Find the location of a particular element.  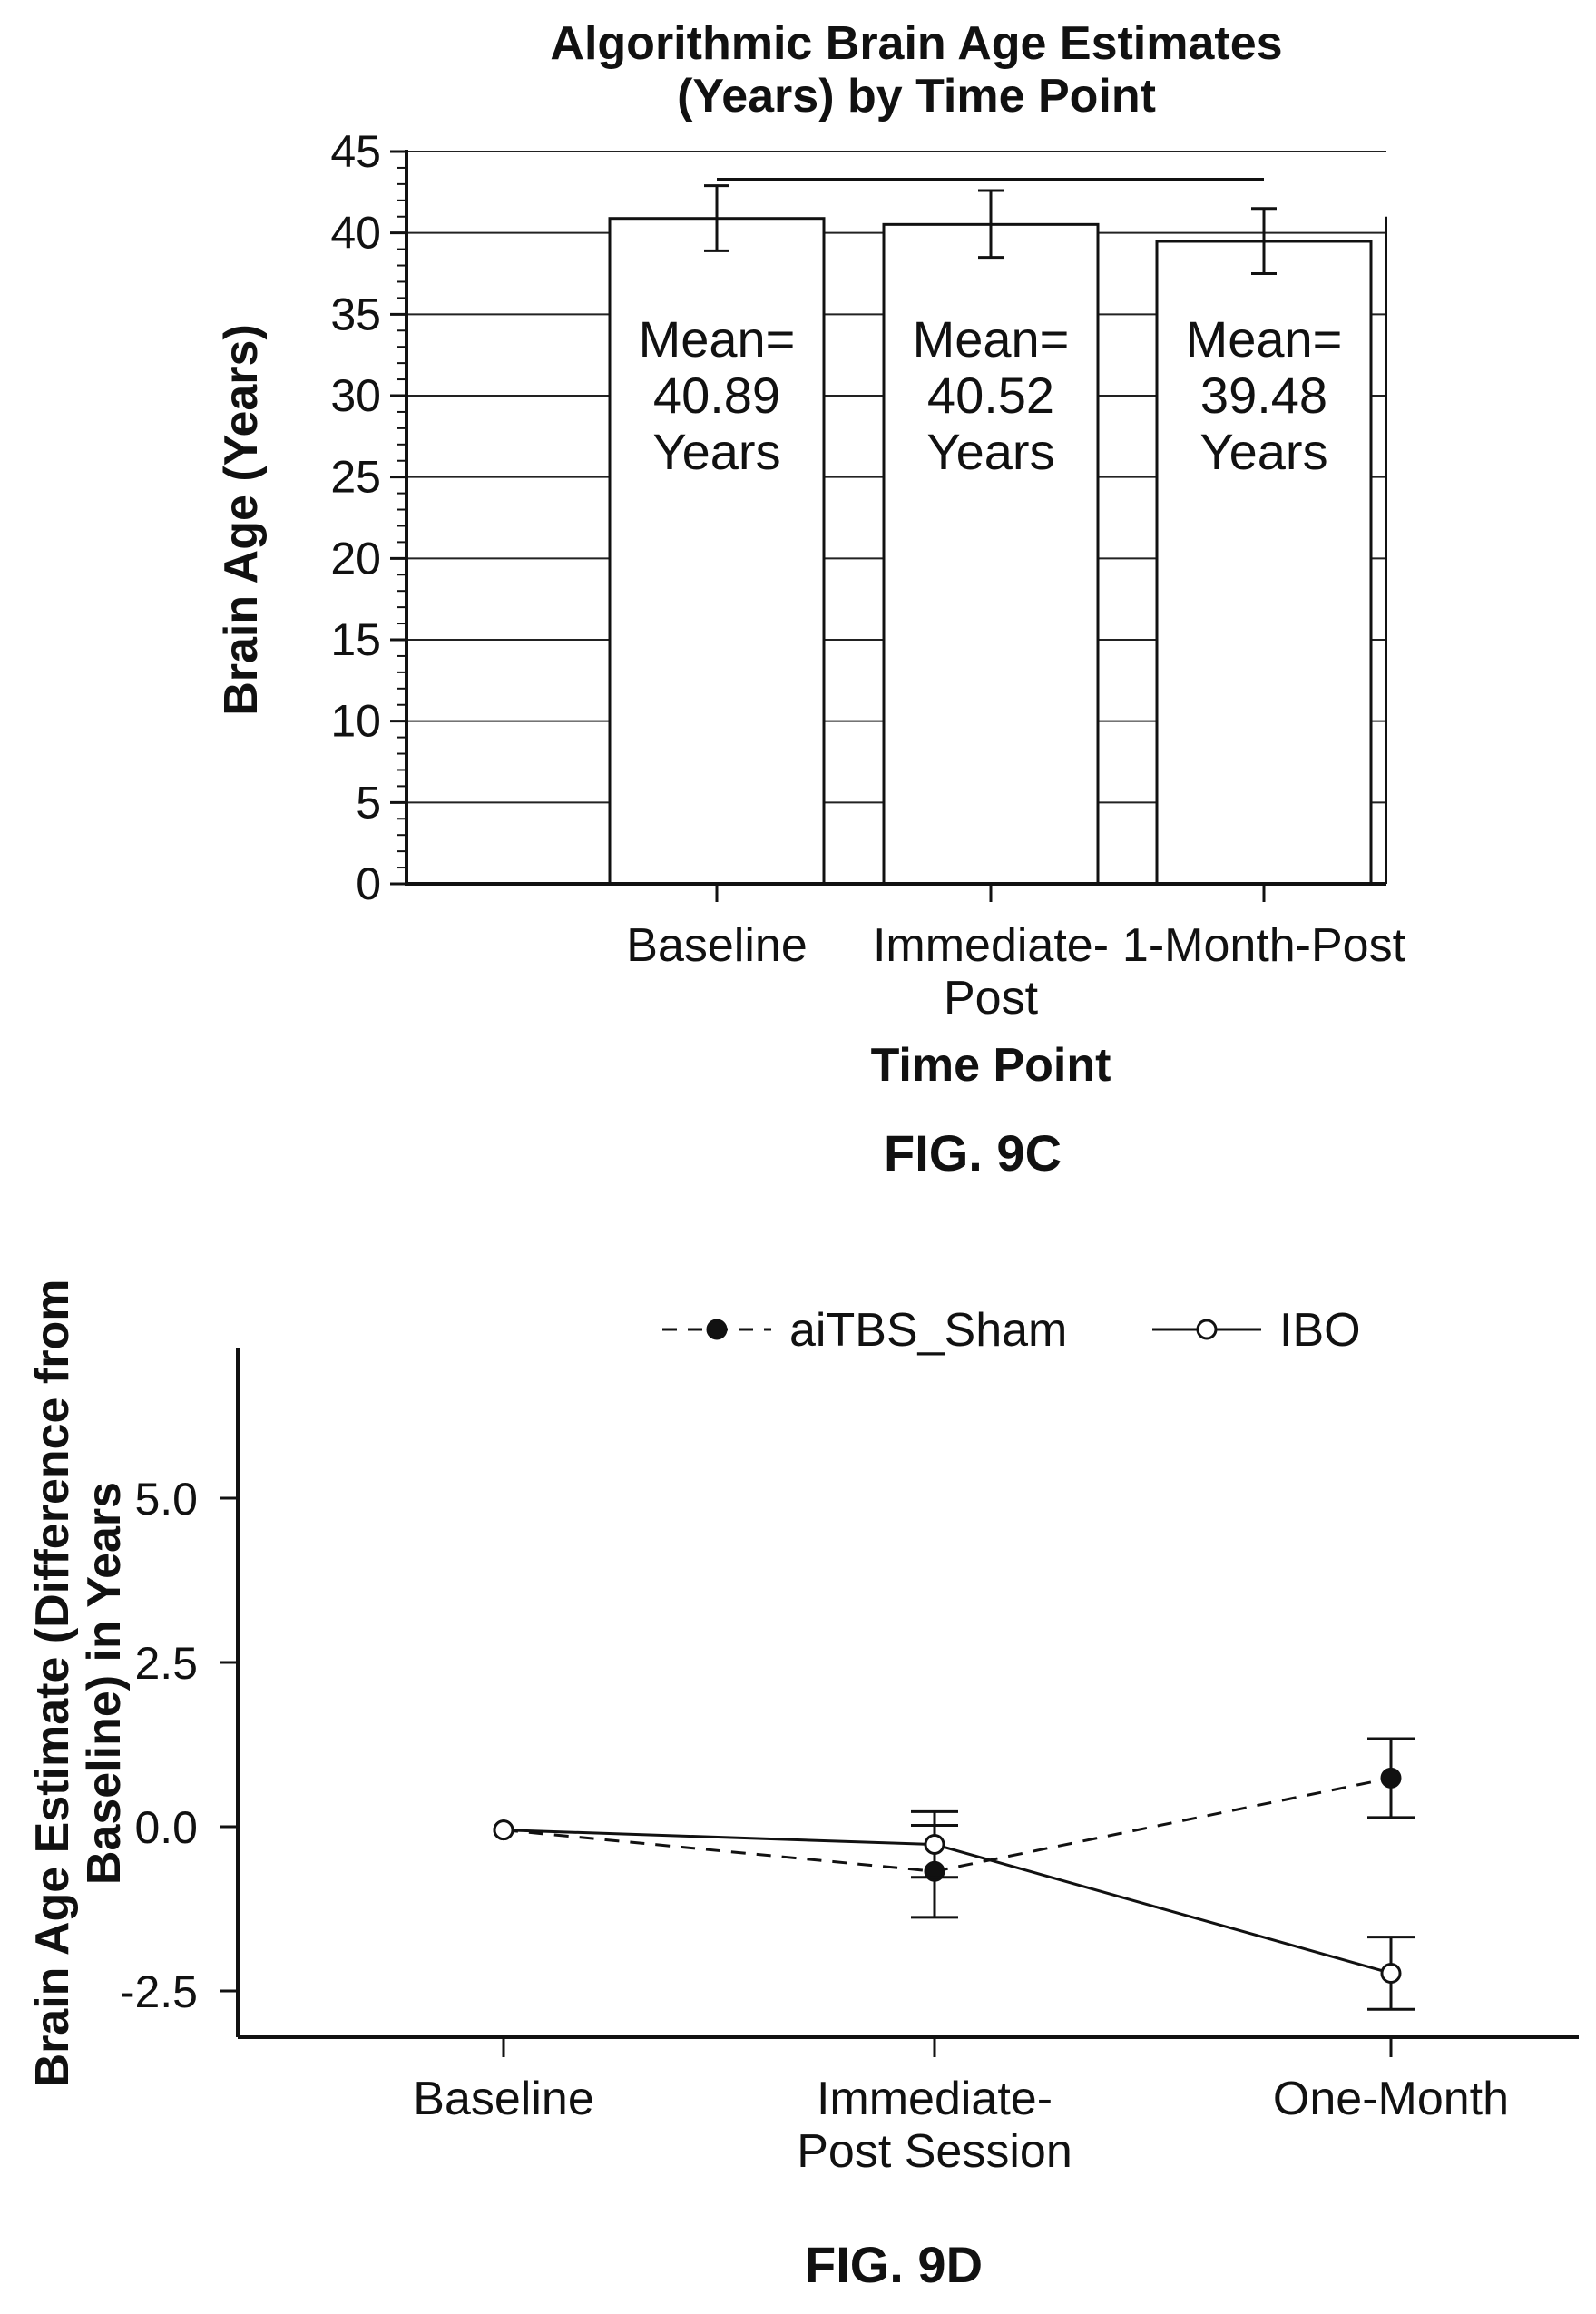

y-tick-label: 25 is located at coordinates (355, 477).